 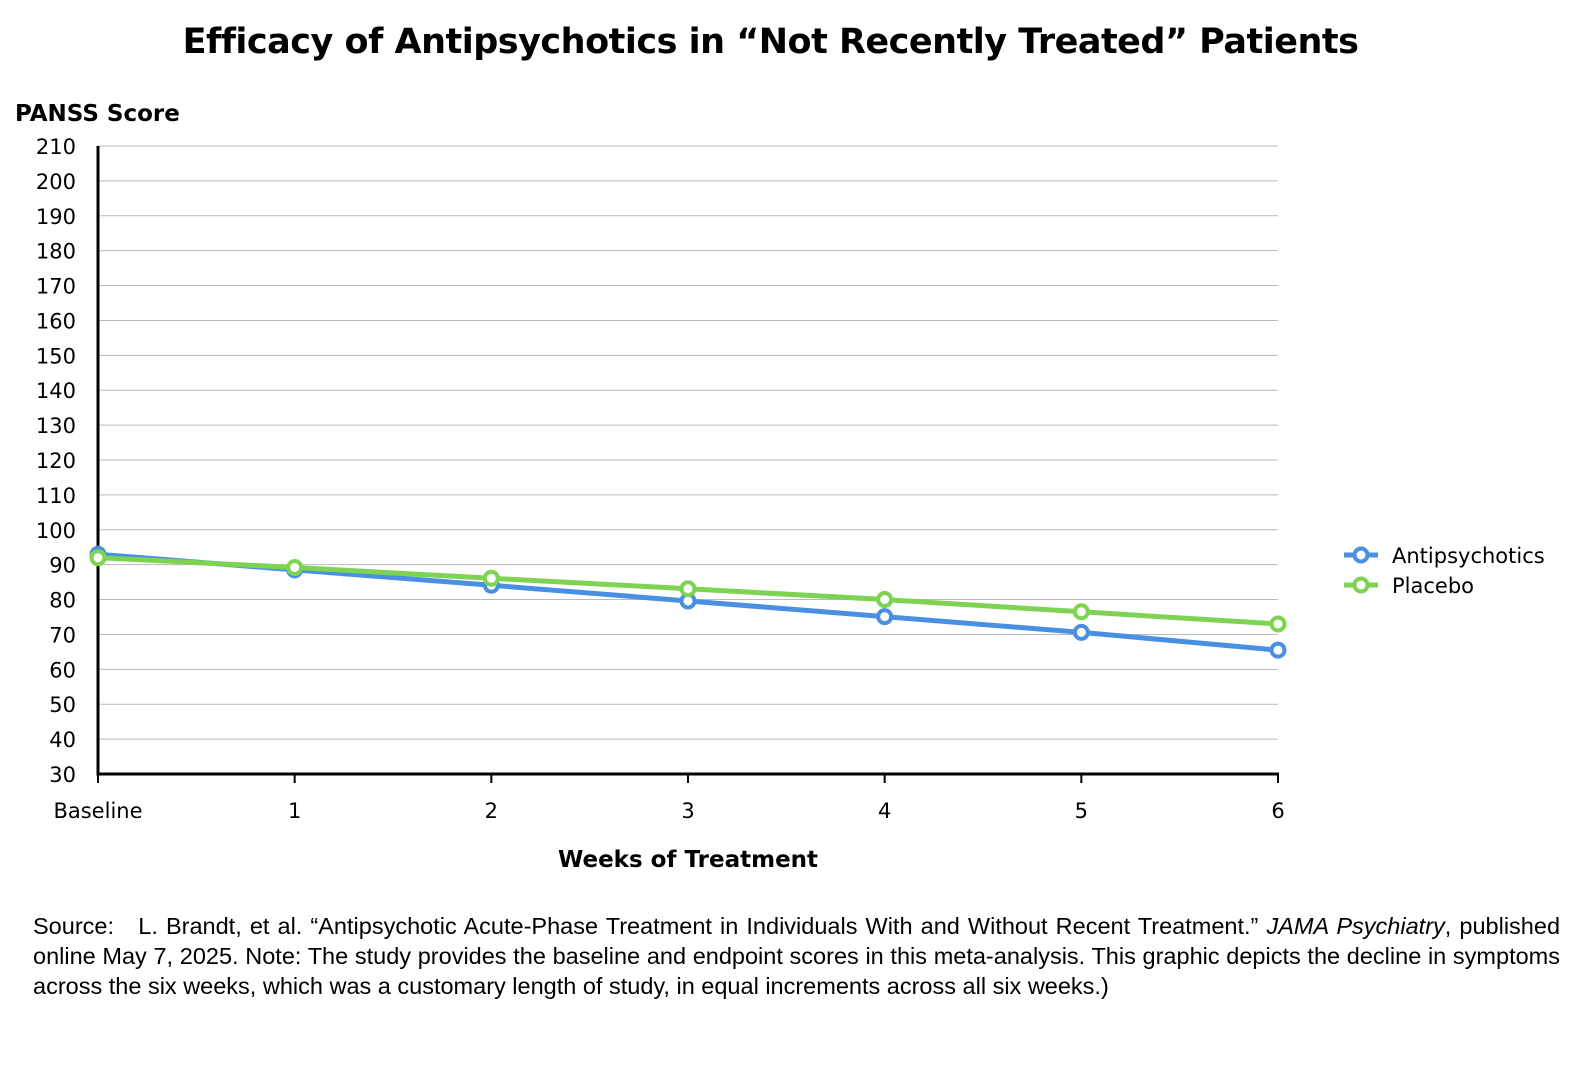 I want to click on series-lines, so click(x=688, y=602).